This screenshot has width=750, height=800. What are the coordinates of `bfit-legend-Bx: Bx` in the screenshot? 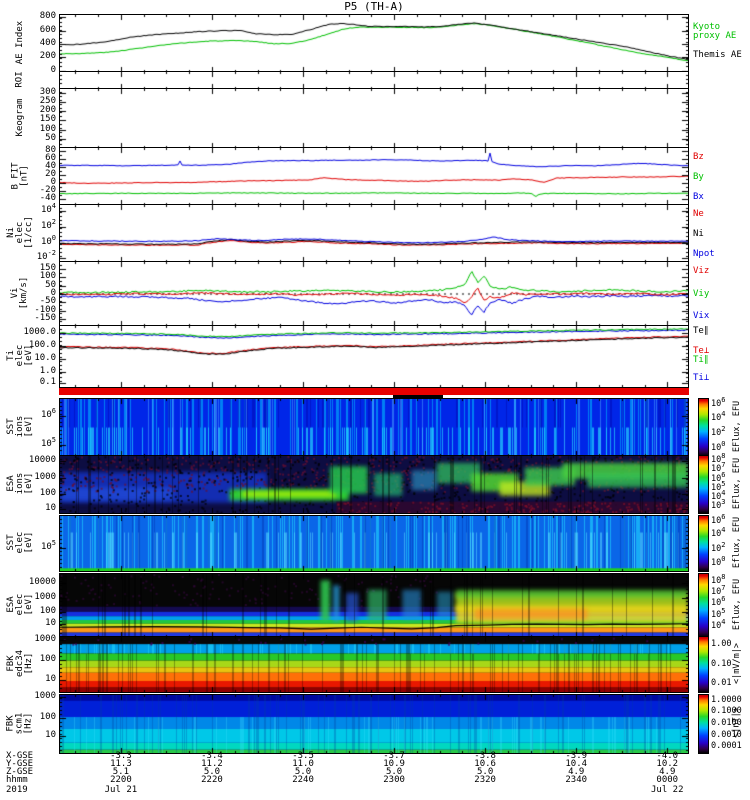 It's located at (698, 196).